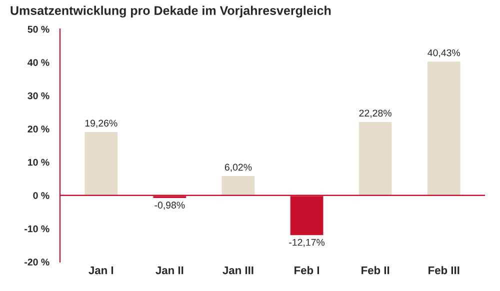  What do you see at coordinates (306, 270) in the screenshot?
I see `x-tick-label: Feb I` at bounding box center [306, 270].